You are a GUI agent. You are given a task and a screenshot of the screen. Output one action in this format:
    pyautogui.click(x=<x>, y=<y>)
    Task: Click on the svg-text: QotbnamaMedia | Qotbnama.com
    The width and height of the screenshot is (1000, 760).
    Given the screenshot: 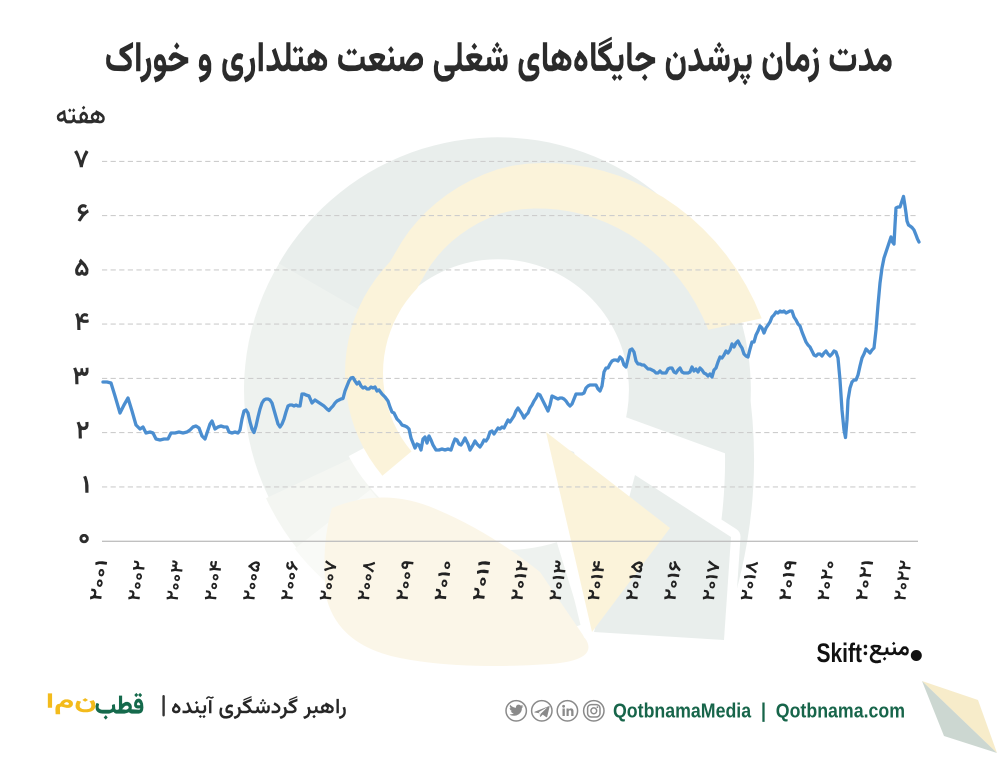 What is the action you would take?
    pyautogui.click(x=759, y=711)
    